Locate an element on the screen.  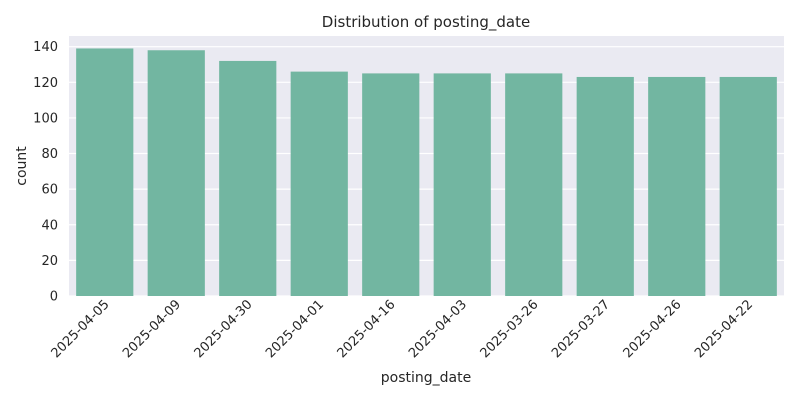
x-tick-label: 2025-04-01 is located at coordinates (295, 329).